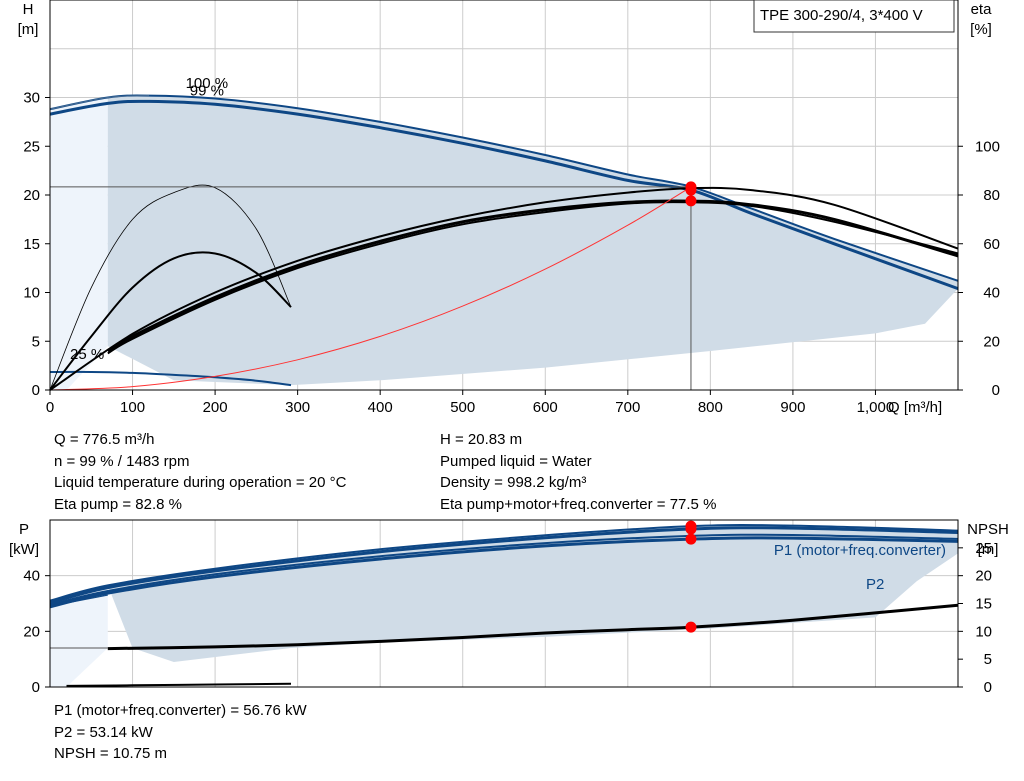 This screenshot has height=781, width=1024. I want to click on npsh-tick-label-25: 25, so click(983, 548).